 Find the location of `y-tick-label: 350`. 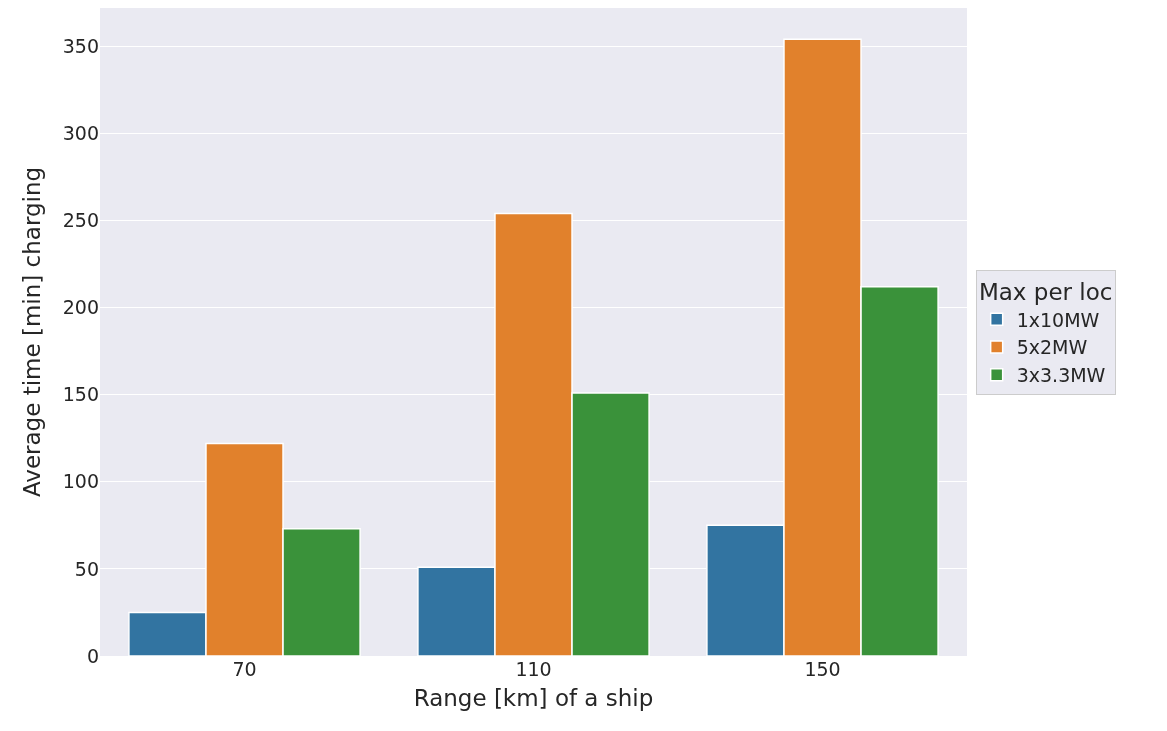

y-tick-label: 350 is located at coordinates (80, 45).